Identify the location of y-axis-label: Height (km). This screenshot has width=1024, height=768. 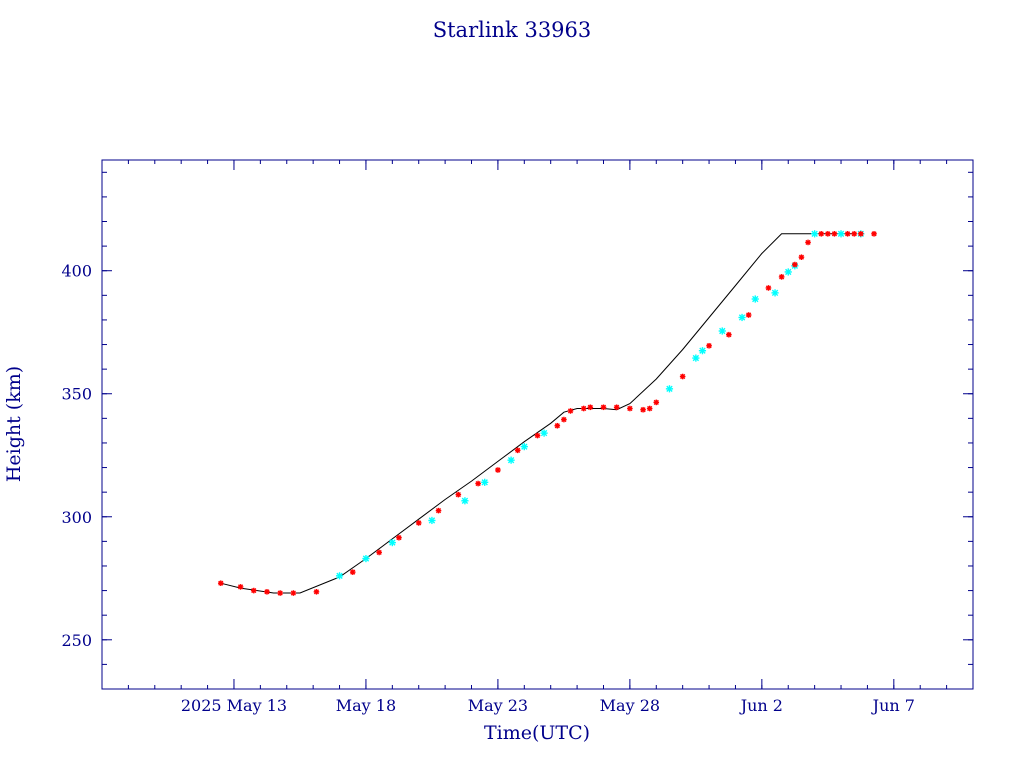
(14, 424).